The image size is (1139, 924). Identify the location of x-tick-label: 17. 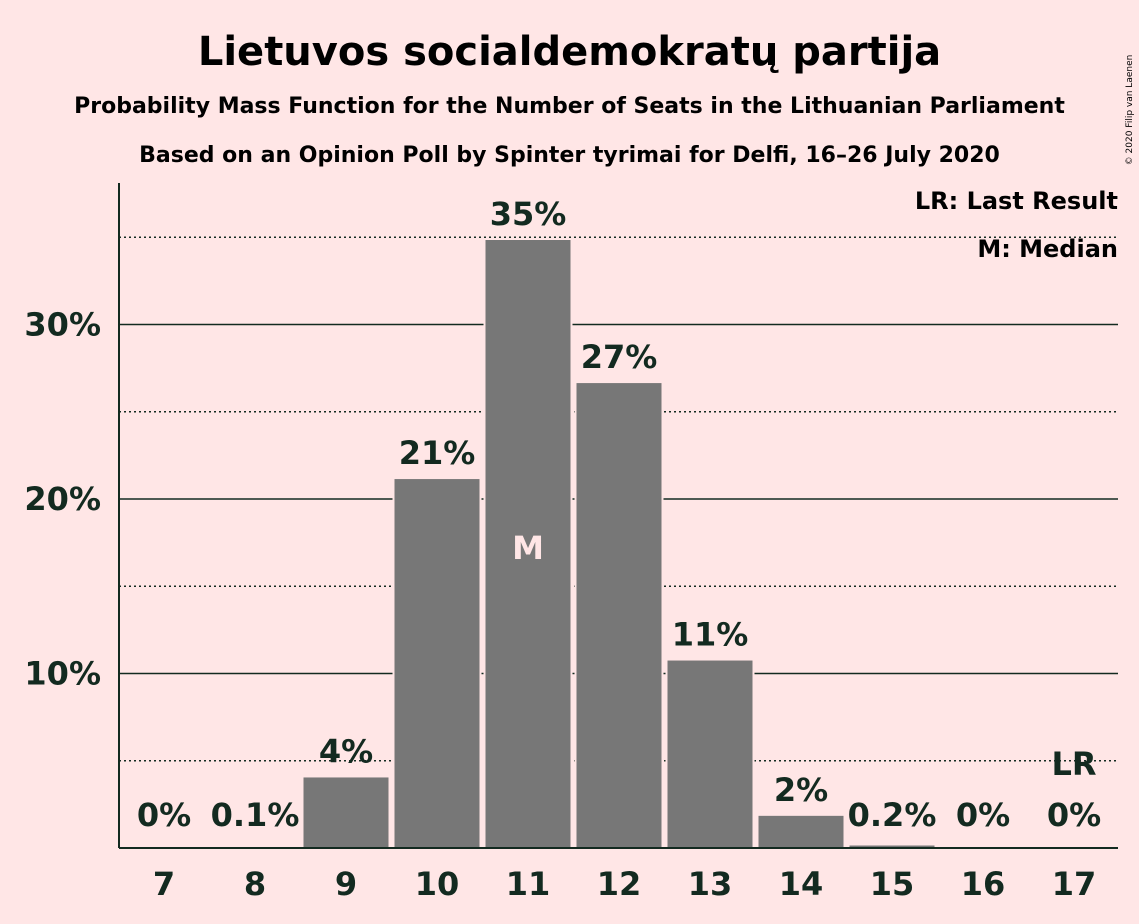
(1074, 884).